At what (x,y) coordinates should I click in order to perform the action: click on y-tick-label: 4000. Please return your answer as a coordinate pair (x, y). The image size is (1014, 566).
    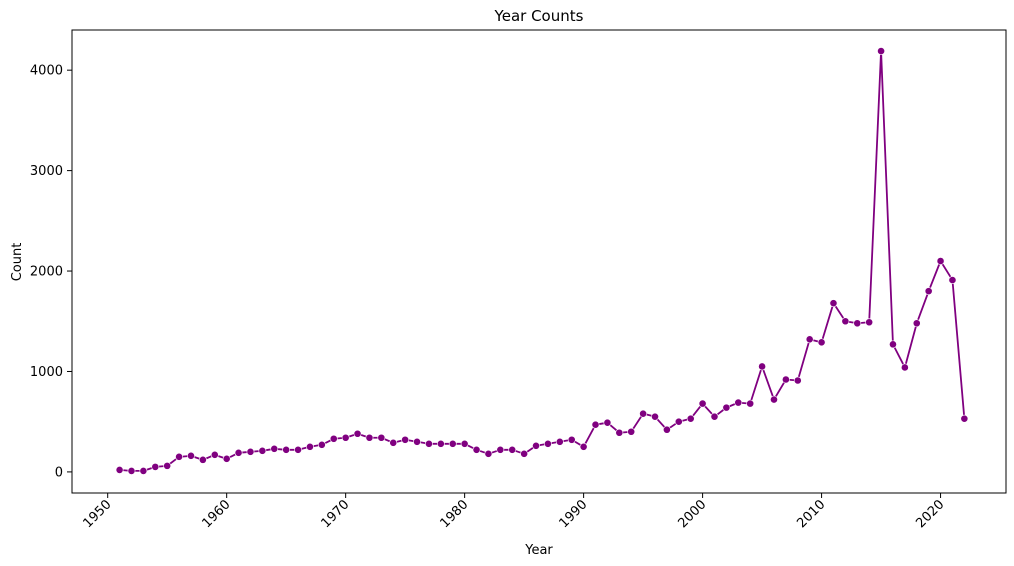
    Looking at the image, I should click on (46, 71).